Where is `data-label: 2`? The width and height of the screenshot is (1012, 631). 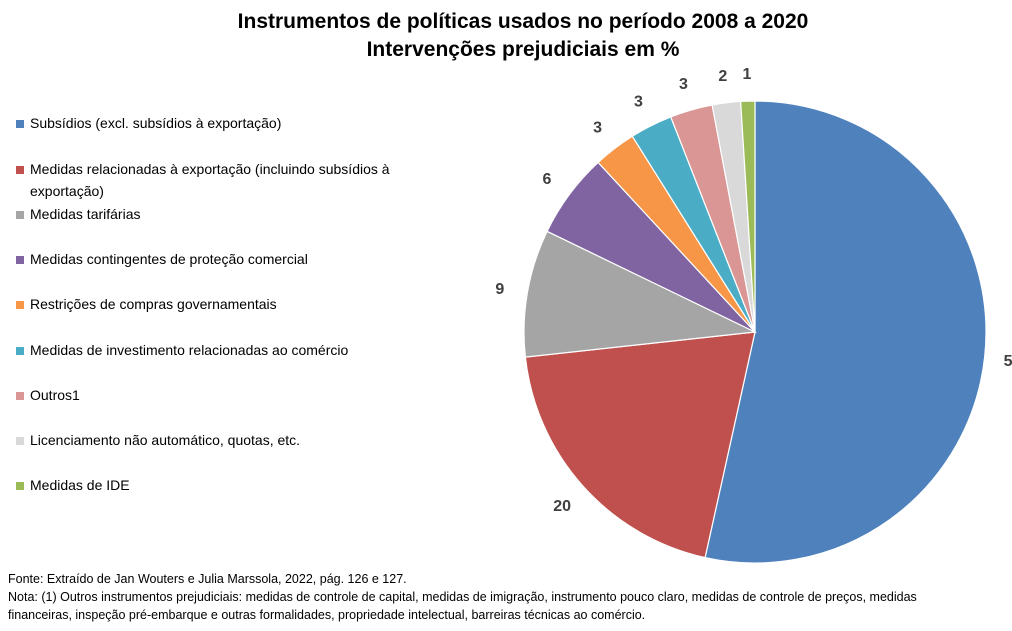
data-label: 2 is located at coordinates (722, 76).